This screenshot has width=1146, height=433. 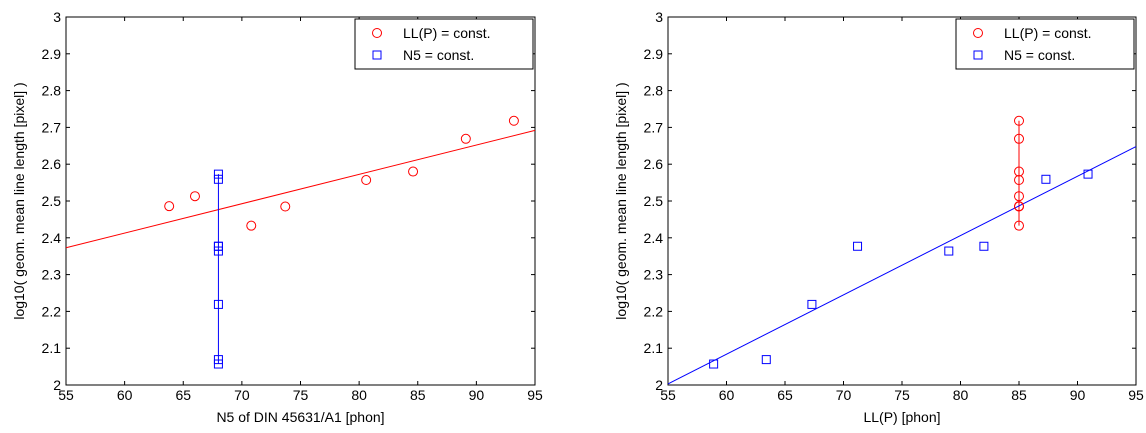 I want to click on x-axis-label: N5 of DIN 45631/A1 [phon], so click(x=300, y=417).